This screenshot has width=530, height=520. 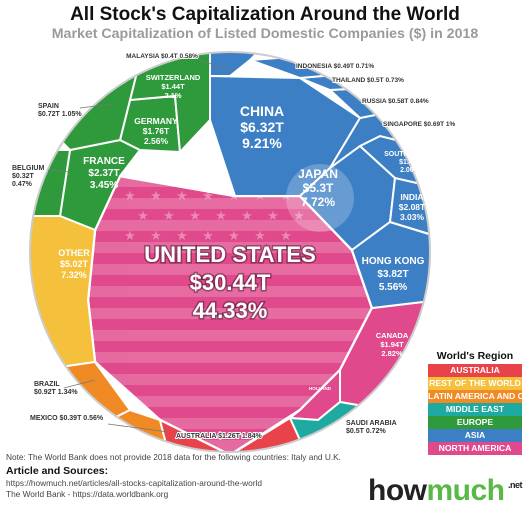 I want to click on legend-item: NORTH AMERICA, so click(x=475, y=448).